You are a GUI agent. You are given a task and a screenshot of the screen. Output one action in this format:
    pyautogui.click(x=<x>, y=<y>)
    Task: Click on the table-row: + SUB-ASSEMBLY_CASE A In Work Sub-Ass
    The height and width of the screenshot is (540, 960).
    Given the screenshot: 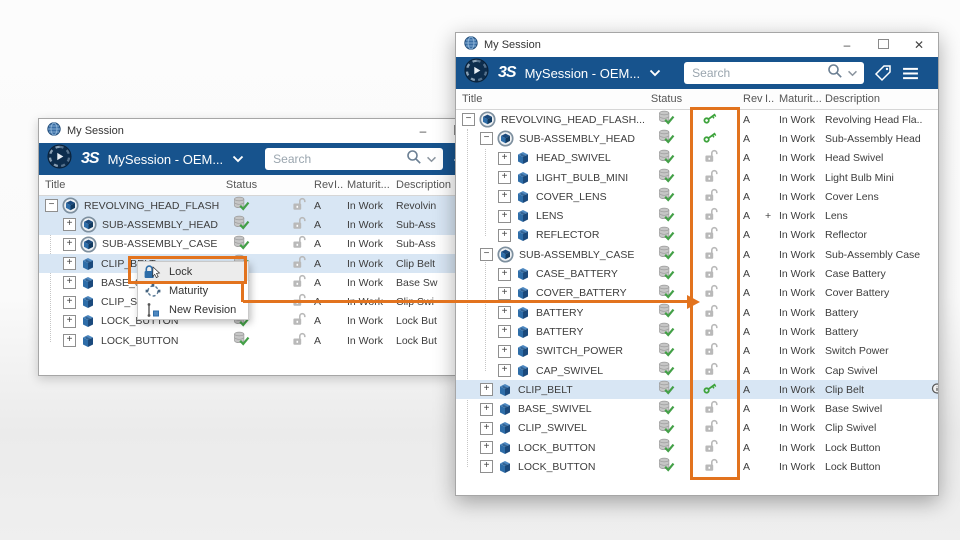 What is the action you would take?
    pyautogui.click(x=247, y=244)
    